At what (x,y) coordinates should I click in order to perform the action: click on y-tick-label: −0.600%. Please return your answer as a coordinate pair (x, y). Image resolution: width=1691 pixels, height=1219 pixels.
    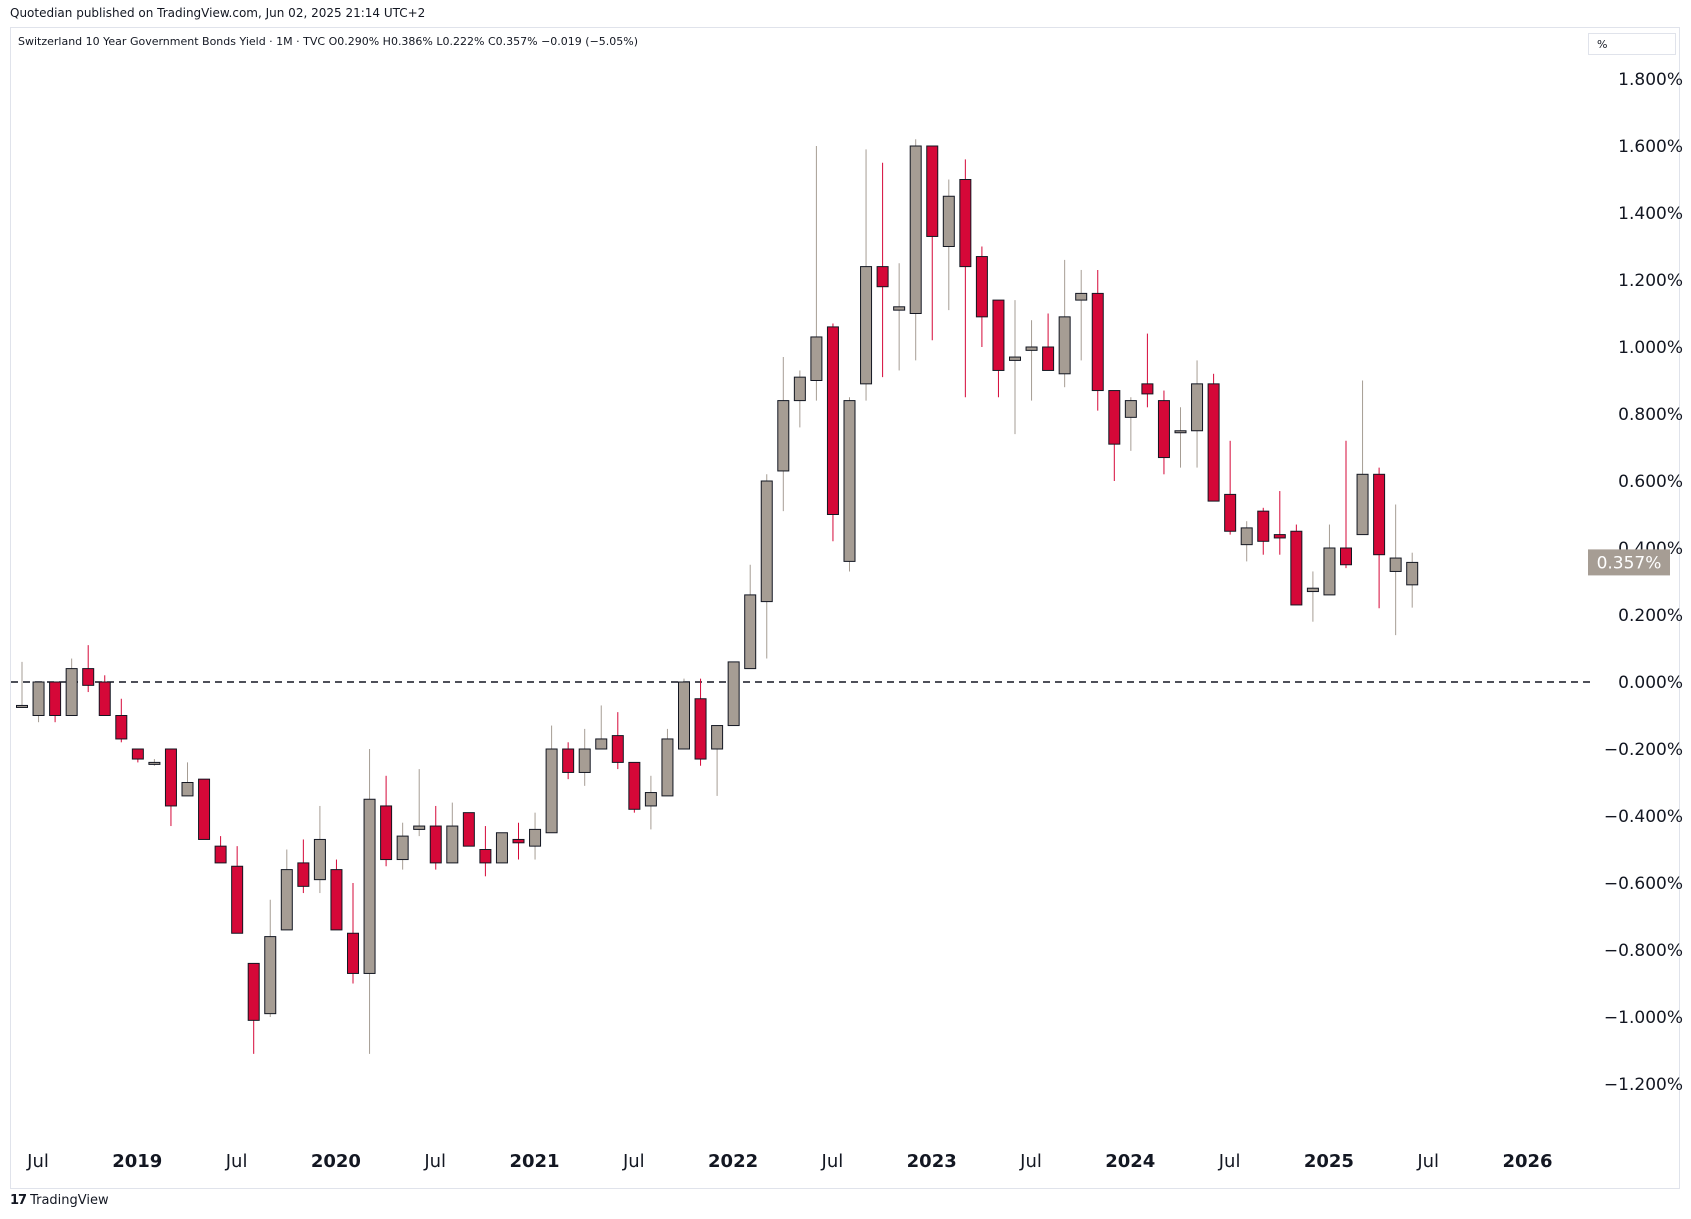
    Looking at the image, I should click on (1643, 884).